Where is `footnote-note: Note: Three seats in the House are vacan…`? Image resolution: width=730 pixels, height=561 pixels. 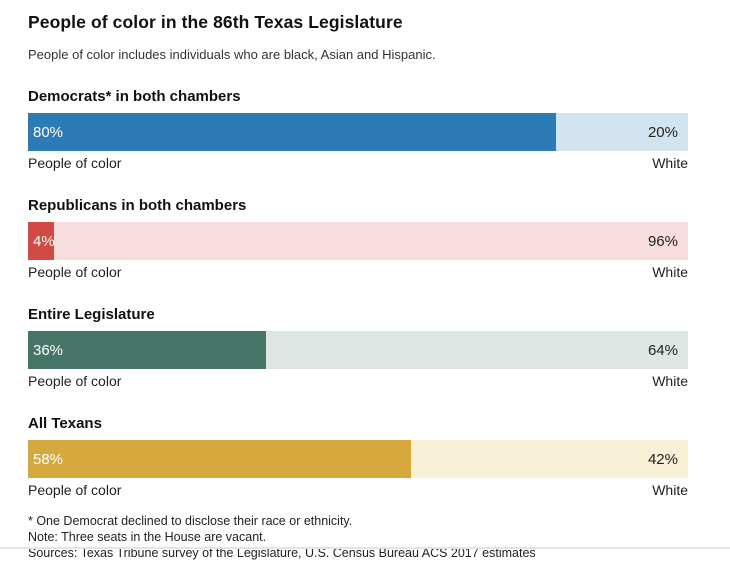
footnote-note: Note: Three seats in the House are vacan… is located at coordinates (147, 537).